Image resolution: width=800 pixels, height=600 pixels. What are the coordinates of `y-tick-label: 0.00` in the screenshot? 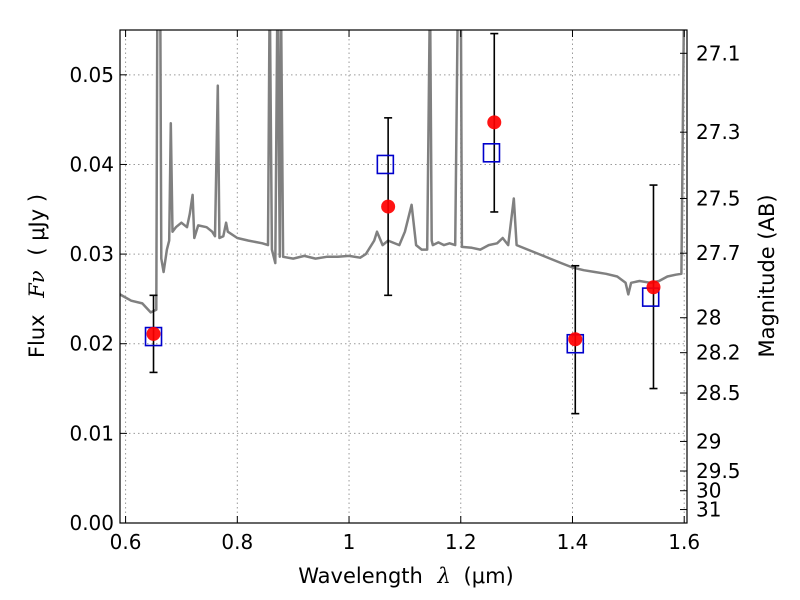 It's located at (91, 523).